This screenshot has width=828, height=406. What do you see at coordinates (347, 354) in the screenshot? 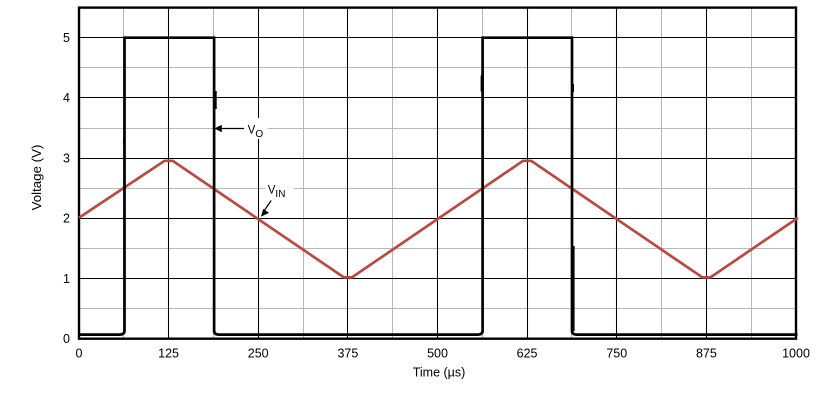
I see `svg-text: 375` at bounding box center [347, 354].